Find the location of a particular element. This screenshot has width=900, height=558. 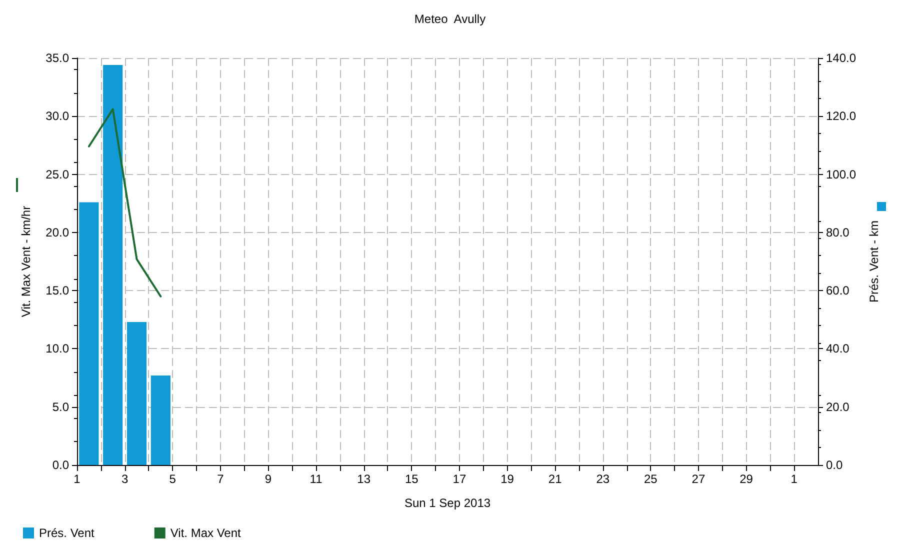

y-tick-label: 30.0 is located at coordinates (58, 116).